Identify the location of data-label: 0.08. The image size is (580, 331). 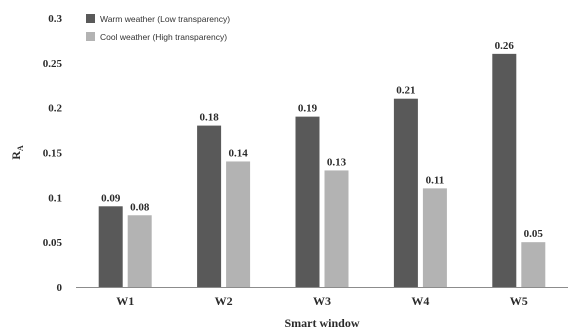
(140, 207).